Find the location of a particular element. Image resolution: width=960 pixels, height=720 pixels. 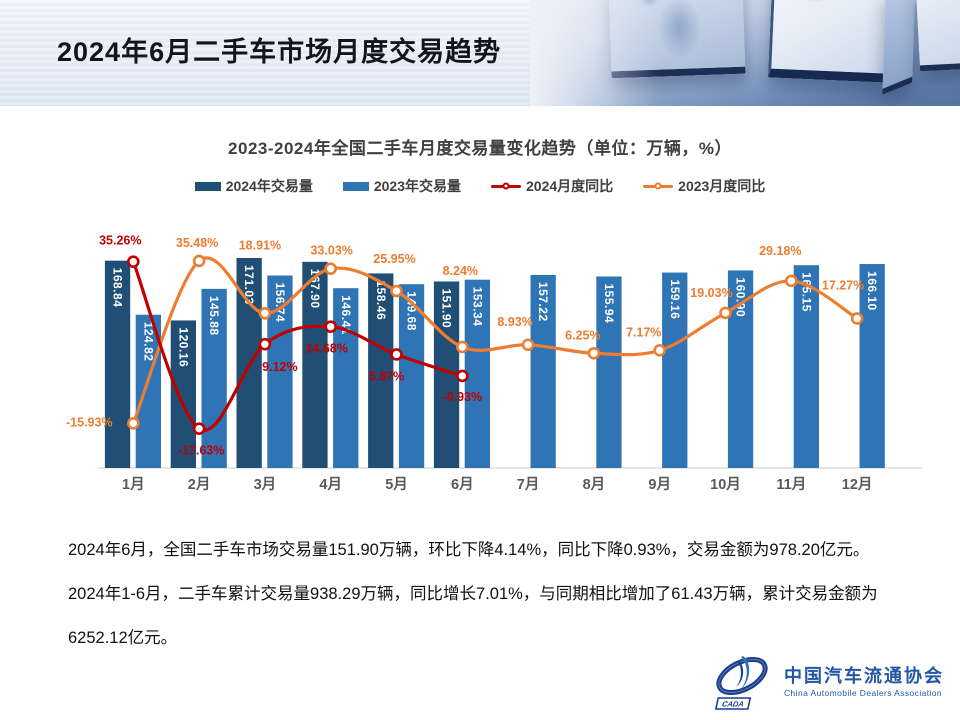

svg-text: 8月 is located at coordinates (594, 484).